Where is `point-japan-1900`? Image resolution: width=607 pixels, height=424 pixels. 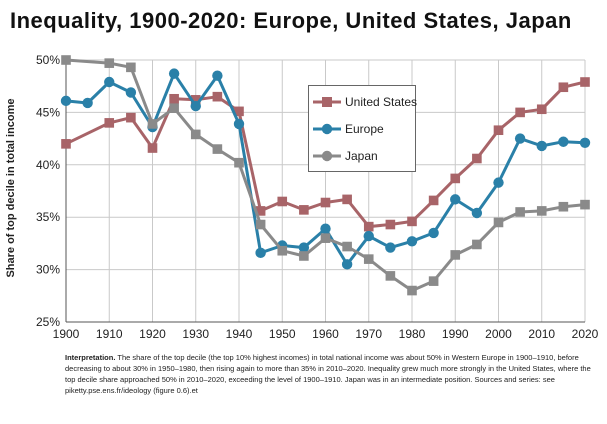 point-japan-1900 is located at coordinates (66, 60).